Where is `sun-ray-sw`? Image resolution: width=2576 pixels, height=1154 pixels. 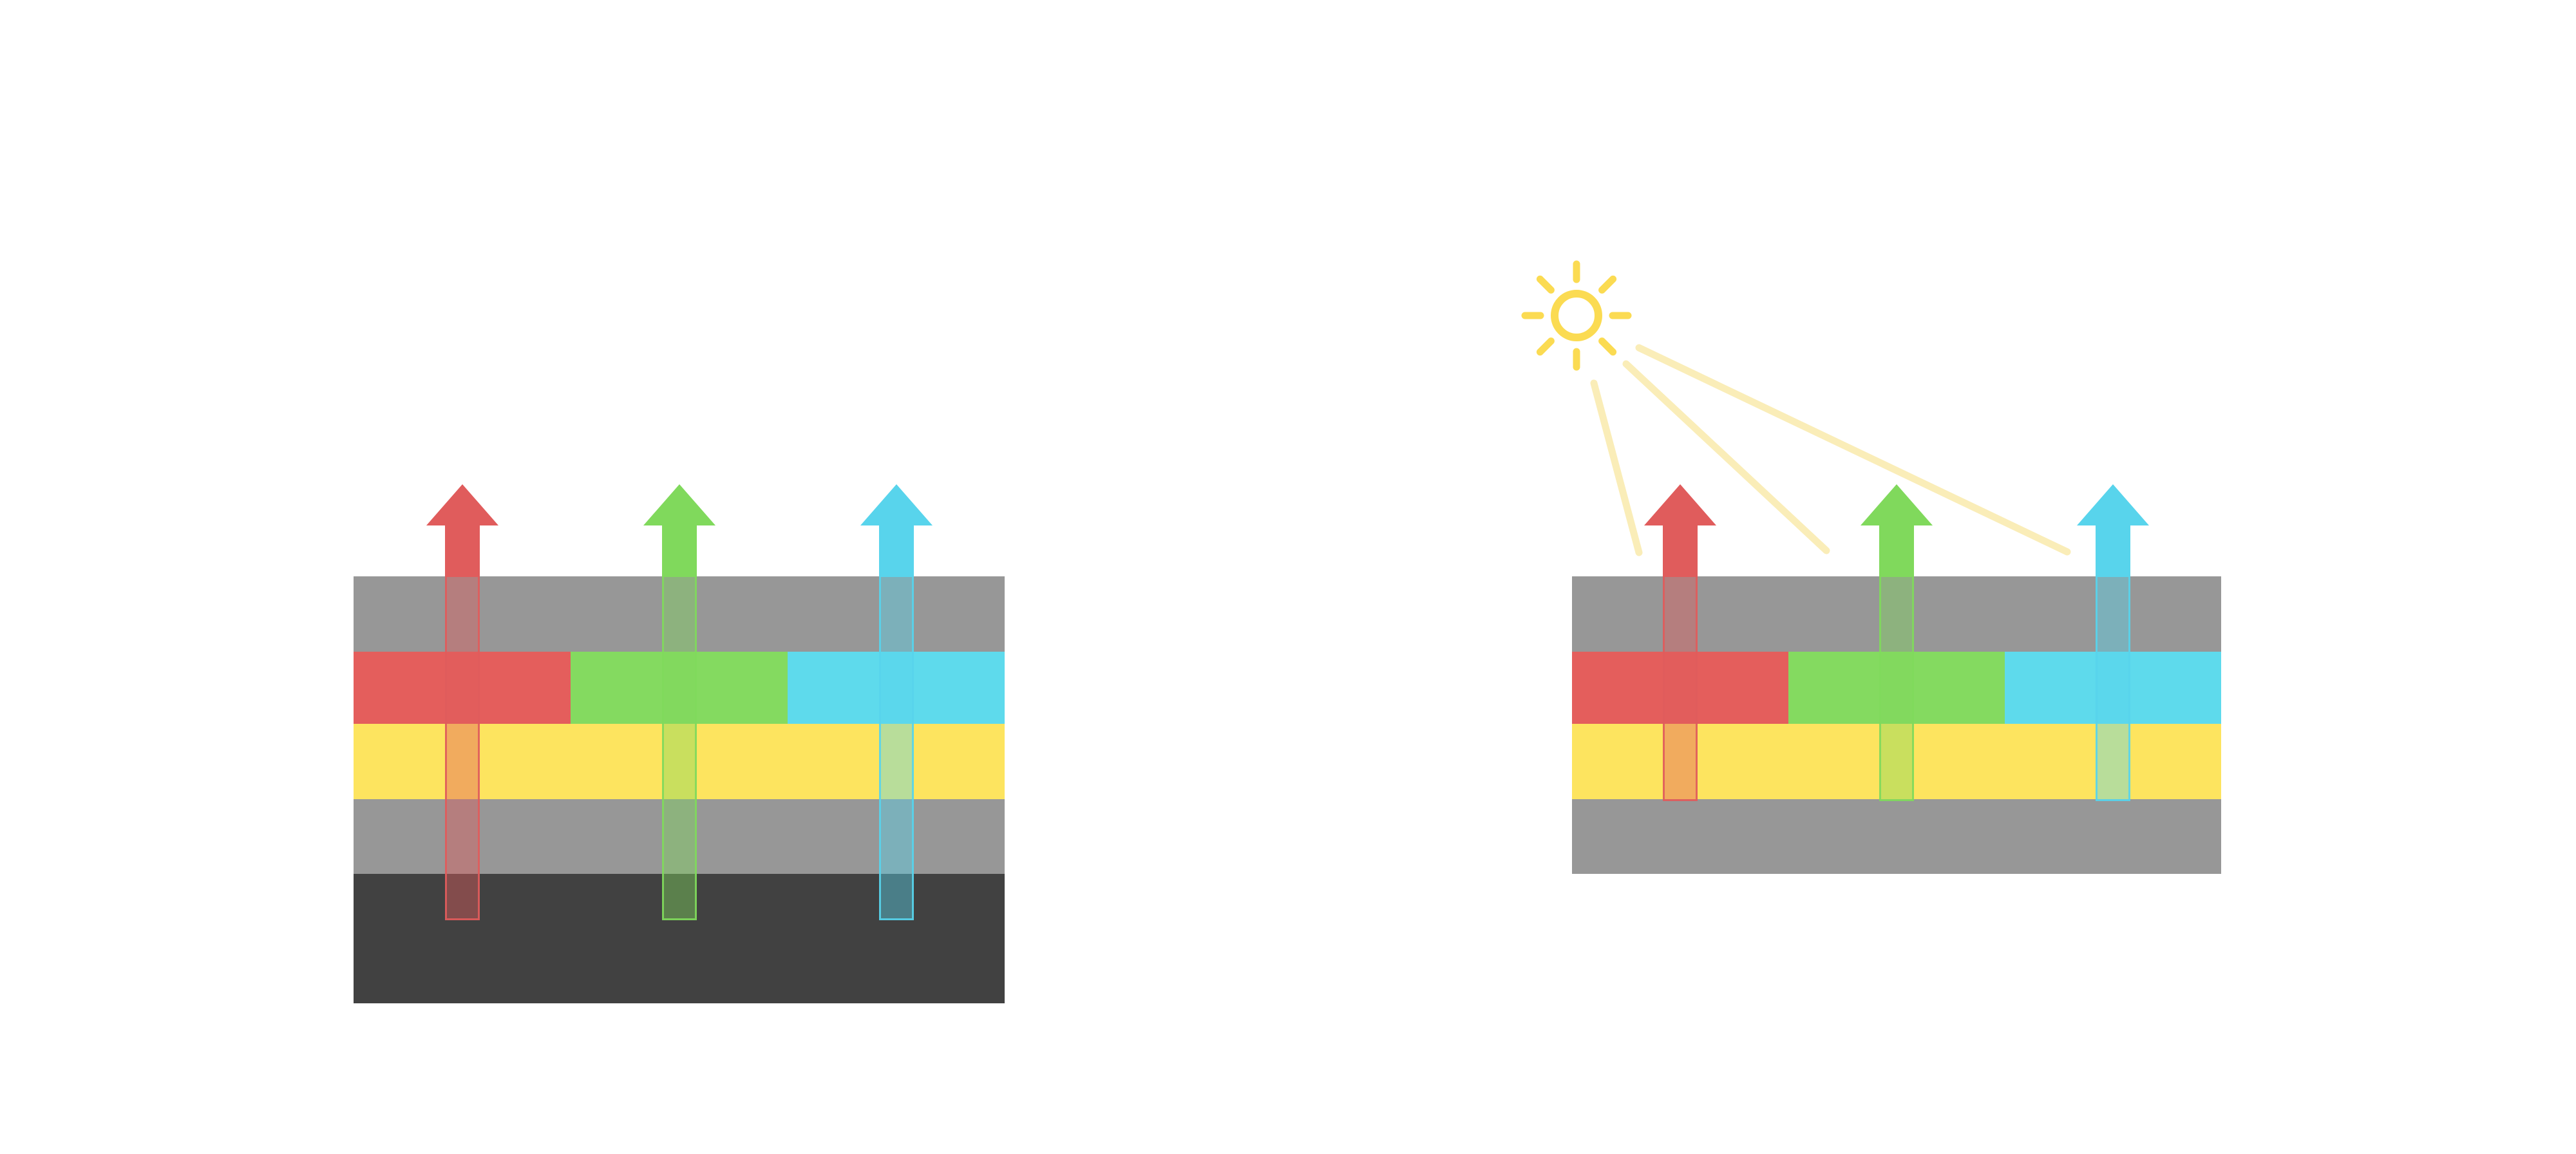 sun-ray-sw is located at coordinates (1545, 347).